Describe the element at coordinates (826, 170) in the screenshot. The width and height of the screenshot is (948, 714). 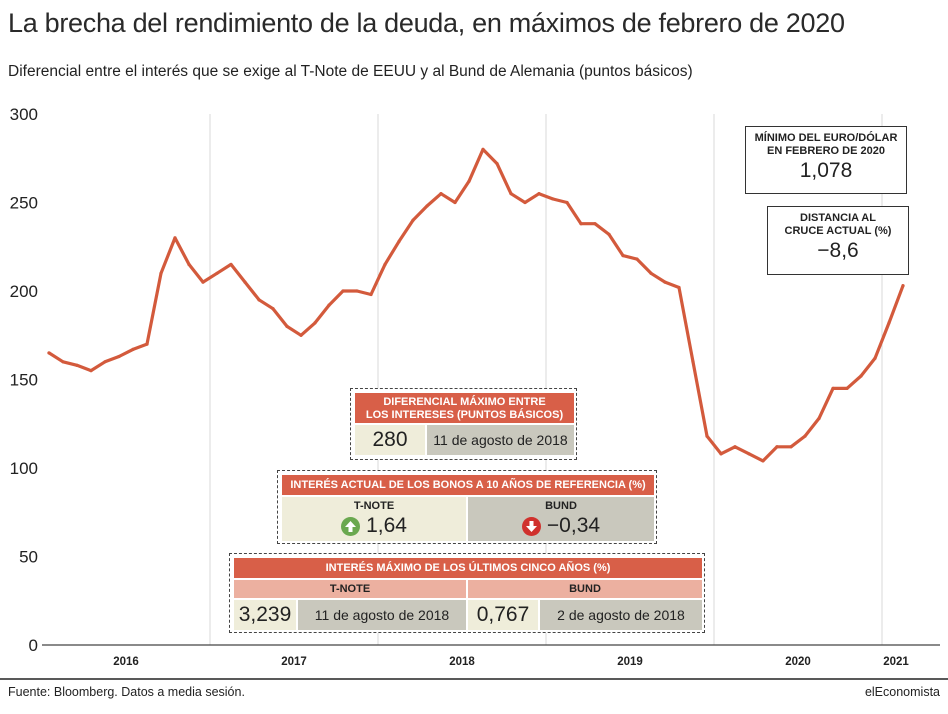
I see `min-euro-value: 1,078` at that location.